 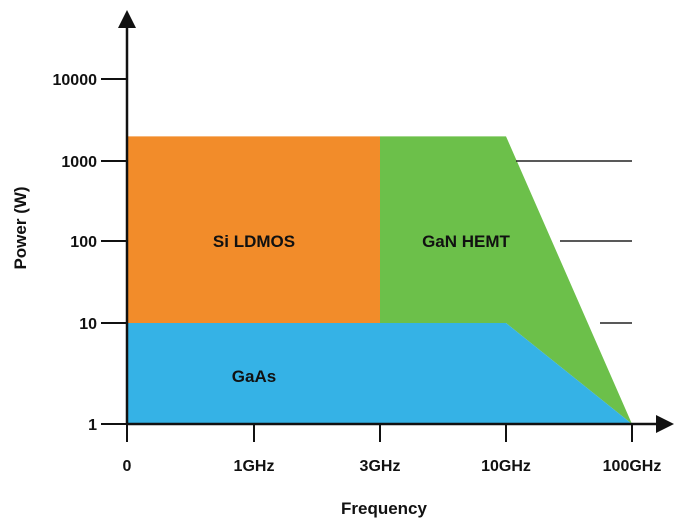 I want to click on region-label-si-ldmos: Si LDMOS, so click(x=254, y=241).